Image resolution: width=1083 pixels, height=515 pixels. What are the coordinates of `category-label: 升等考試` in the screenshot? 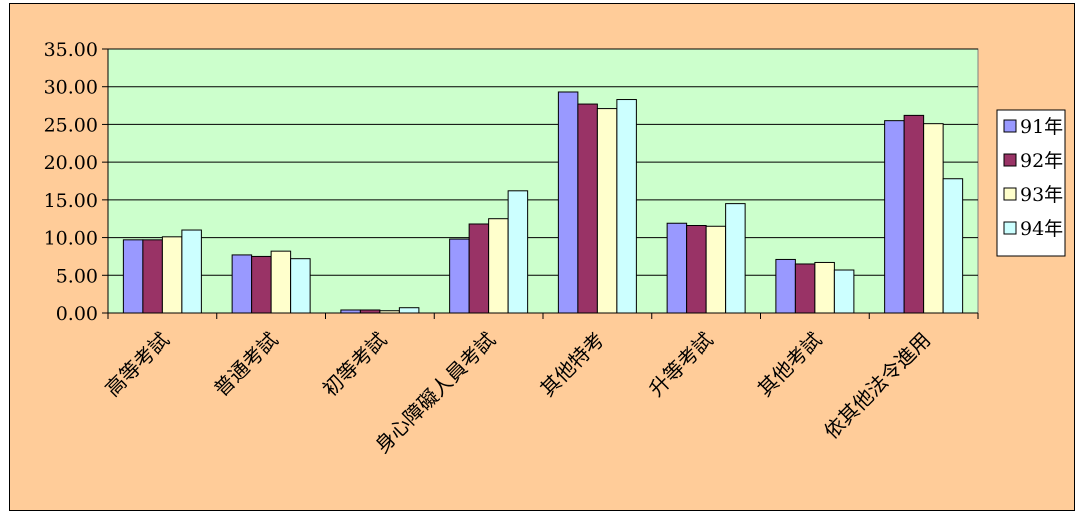 It's located at (681, 365).